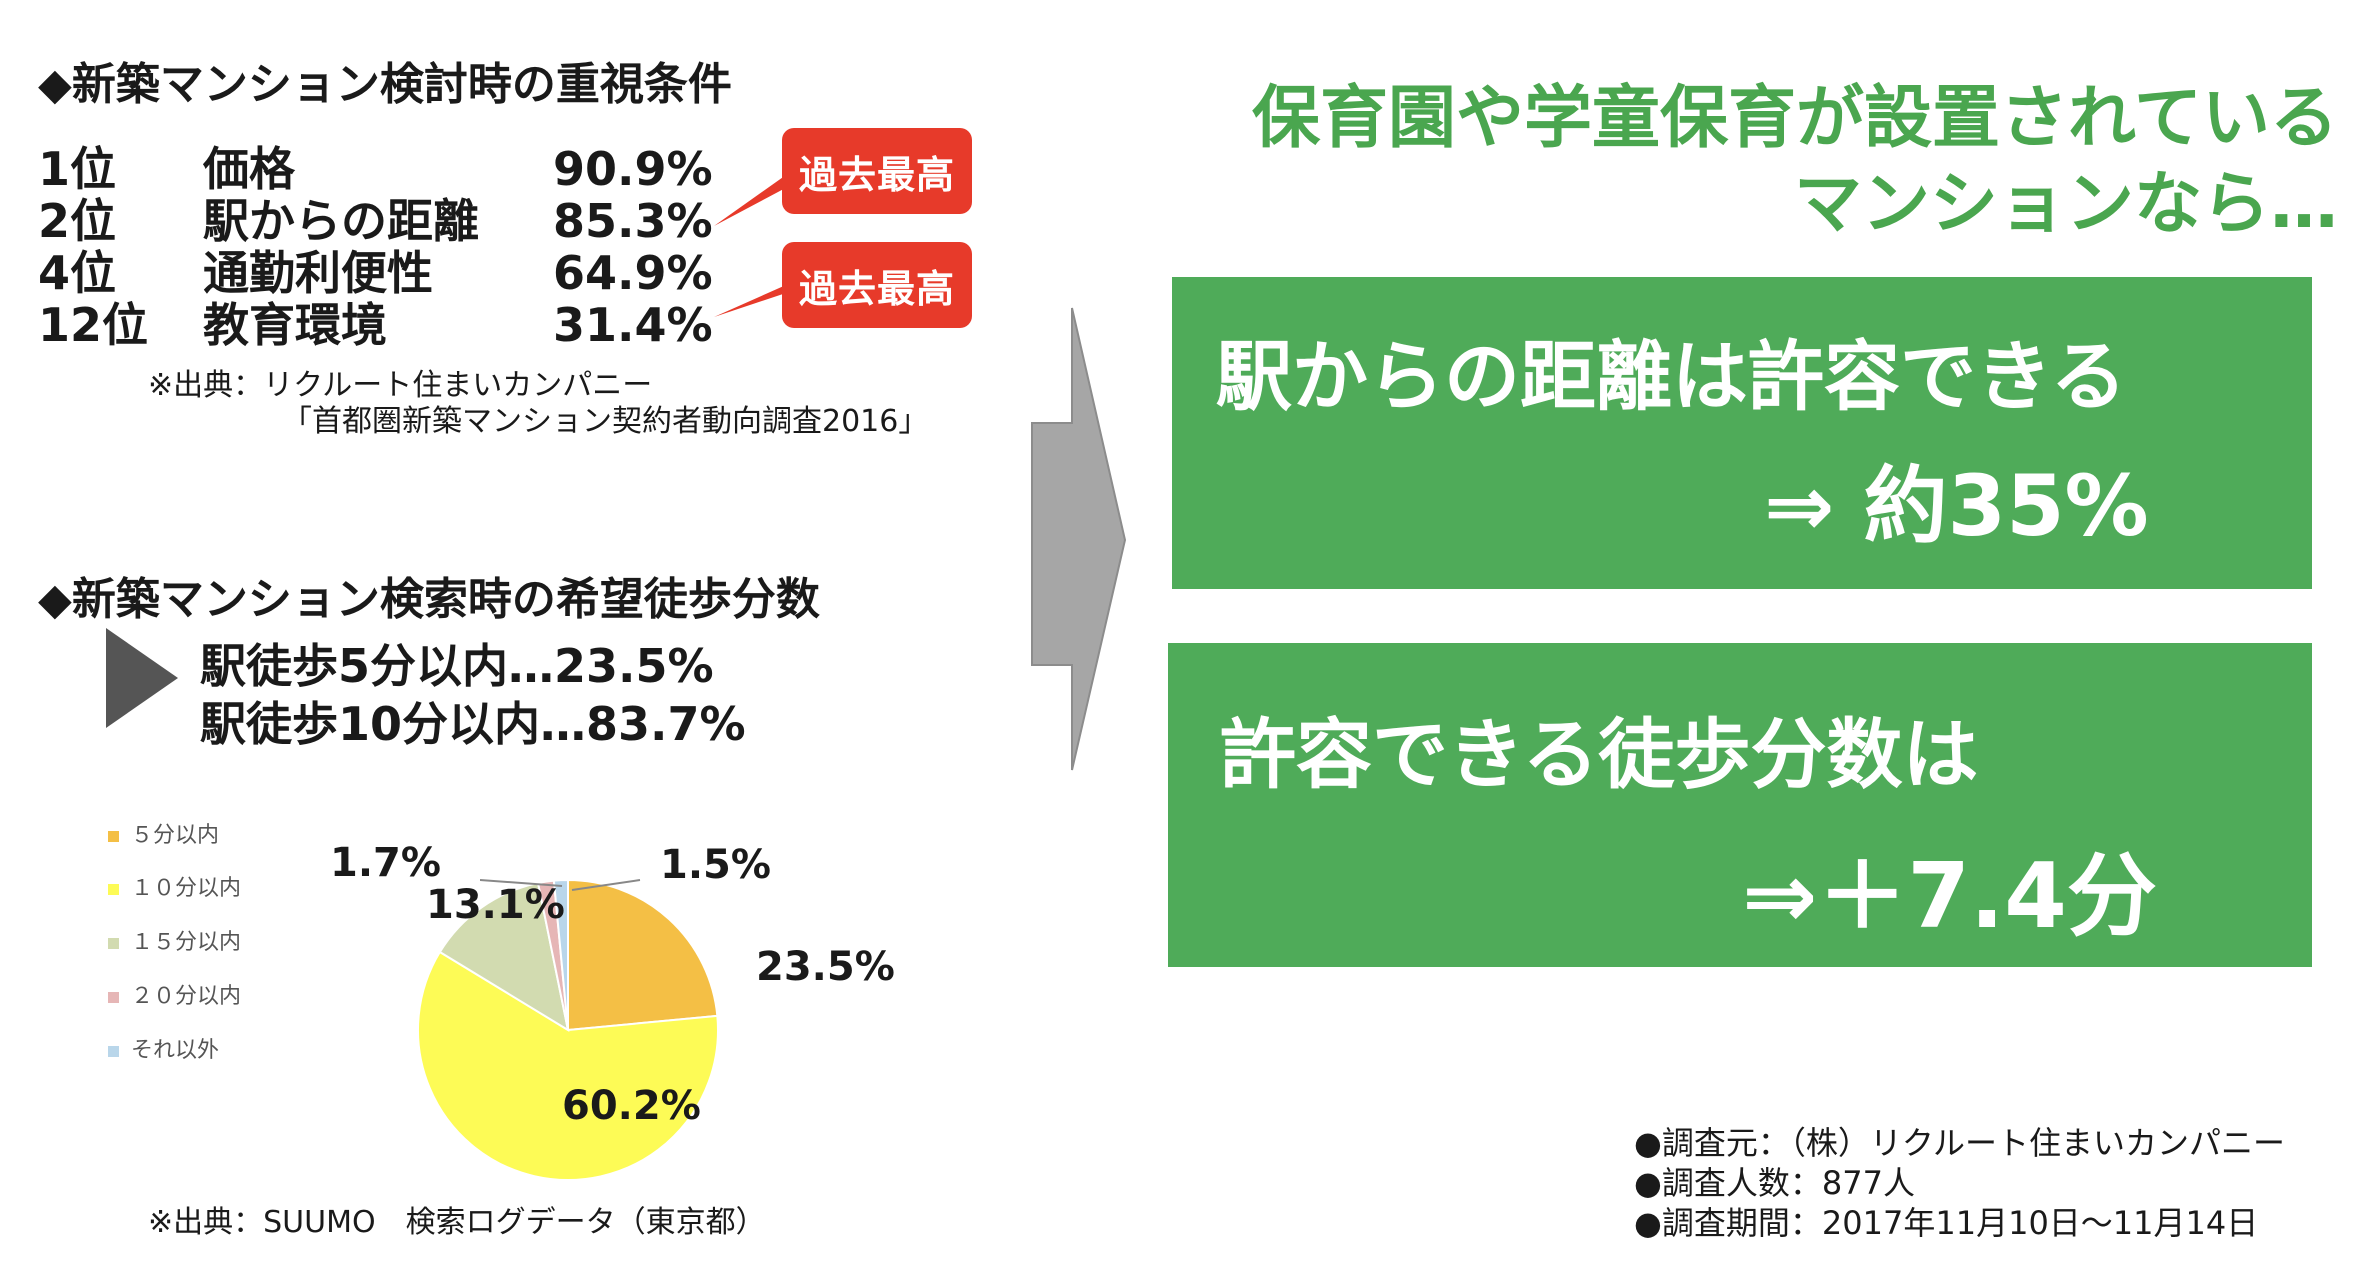  Describe the element at coordinates (318, 273) in the screenshot. I see `rank-name: 通勤利便性` at that location.